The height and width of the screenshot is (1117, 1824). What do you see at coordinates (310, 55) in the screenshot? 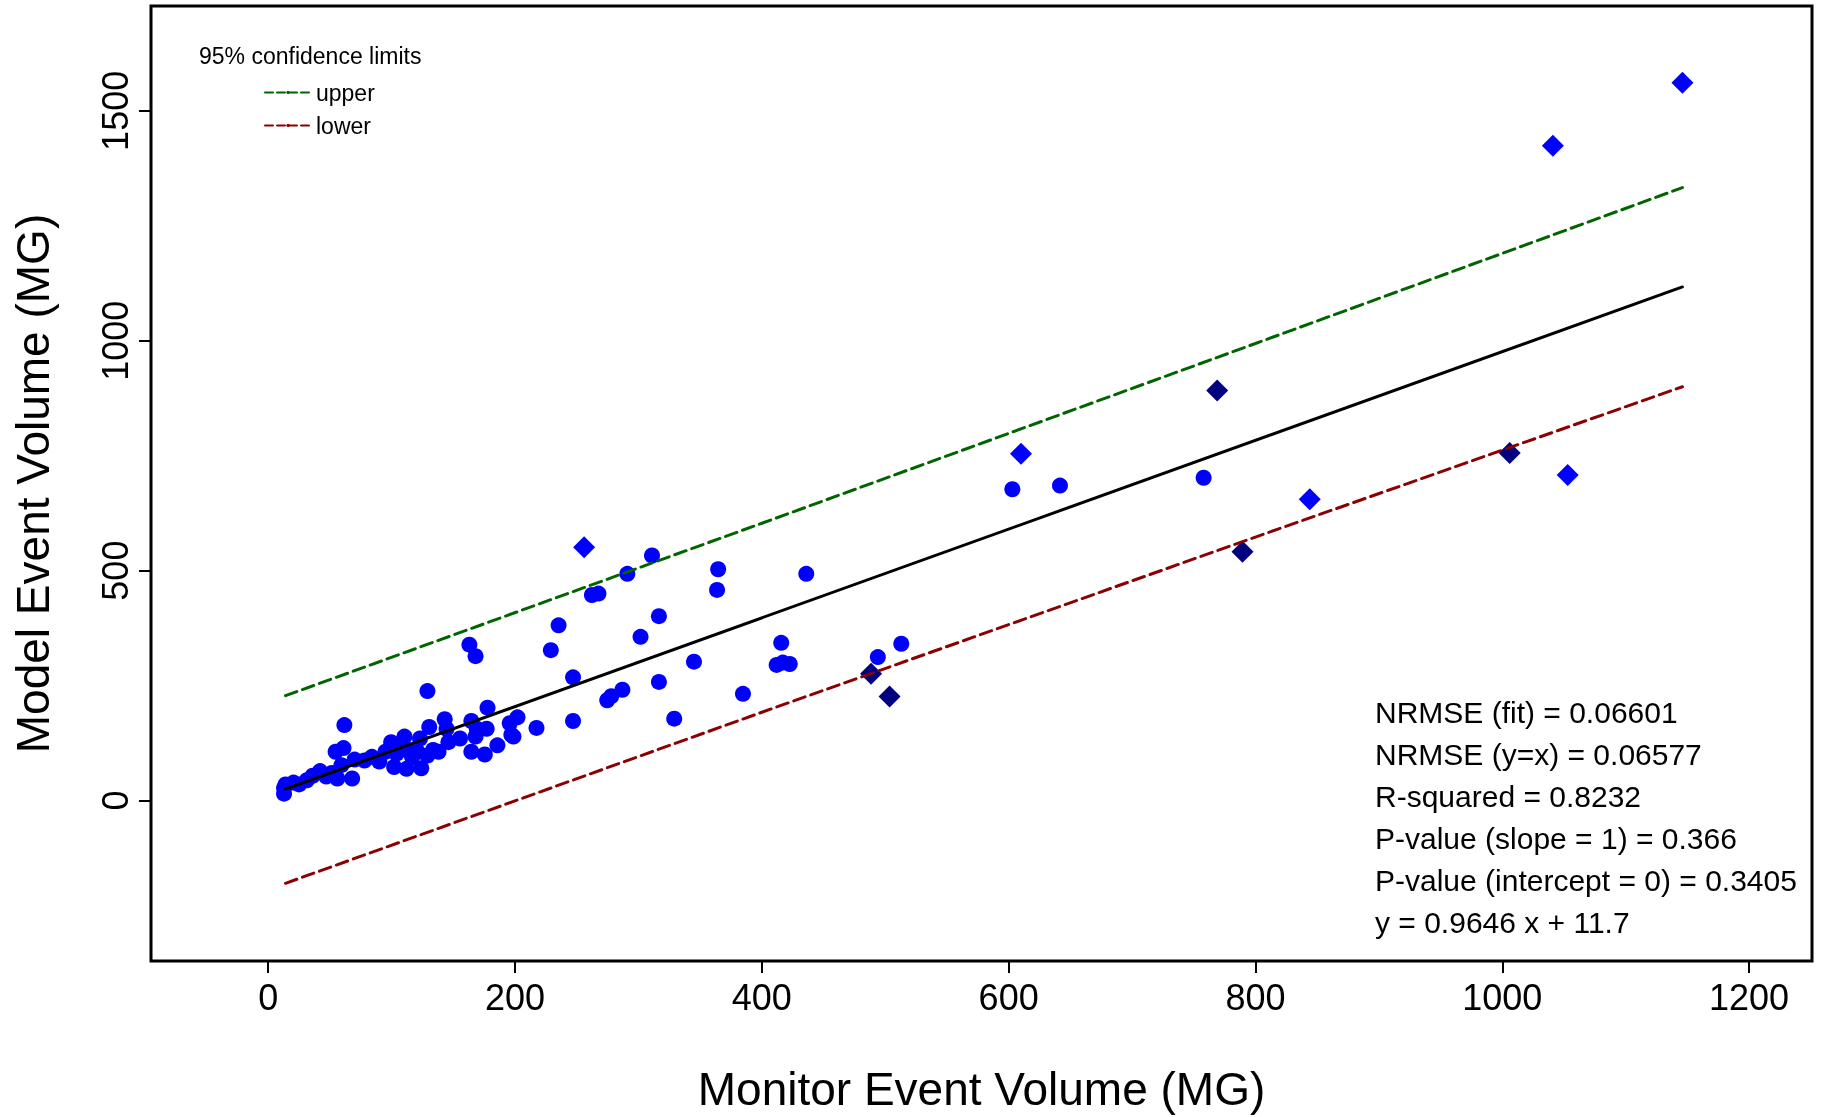
I see `legend-title: 95% confidence limits` at bounding box center [310, 55].